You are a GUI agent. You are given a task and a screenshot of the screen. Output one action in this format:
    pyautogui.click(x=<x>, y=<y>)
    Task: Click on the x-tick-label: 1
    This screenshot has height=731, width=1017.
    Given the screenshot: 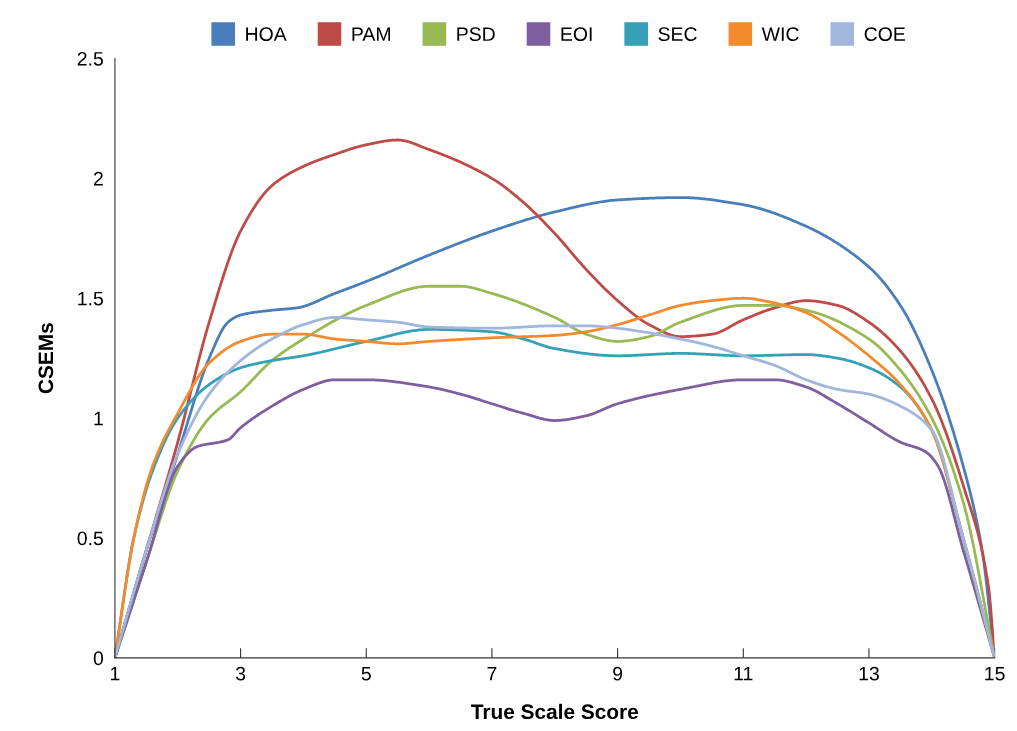 What is the action you would take?
    pyautogui.click(x=115, y=673)
    